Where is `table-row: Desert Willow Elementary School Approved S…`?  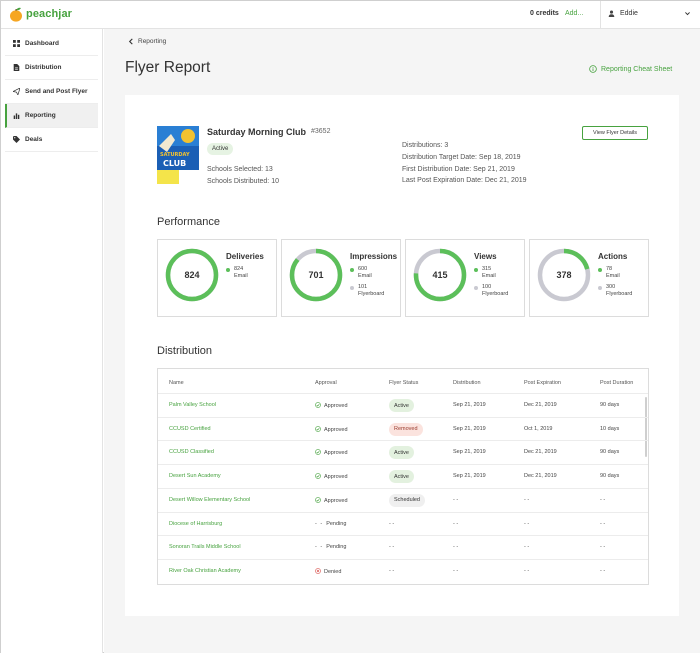
table-row: Desert Willow Elementary School Approved S… is located at coordinates (403, 499).